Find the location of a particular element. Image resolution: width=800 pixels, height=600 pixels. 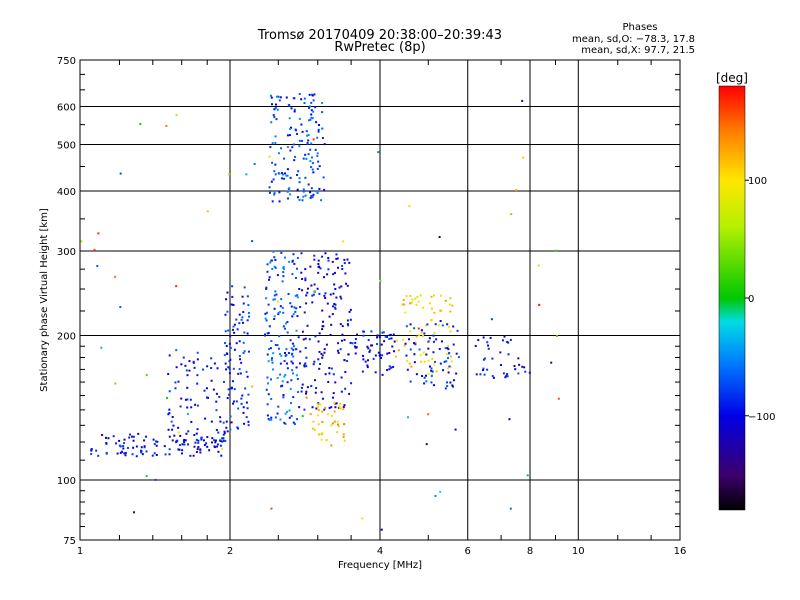

phases-title: Phases is located at coordinates (640, 27).